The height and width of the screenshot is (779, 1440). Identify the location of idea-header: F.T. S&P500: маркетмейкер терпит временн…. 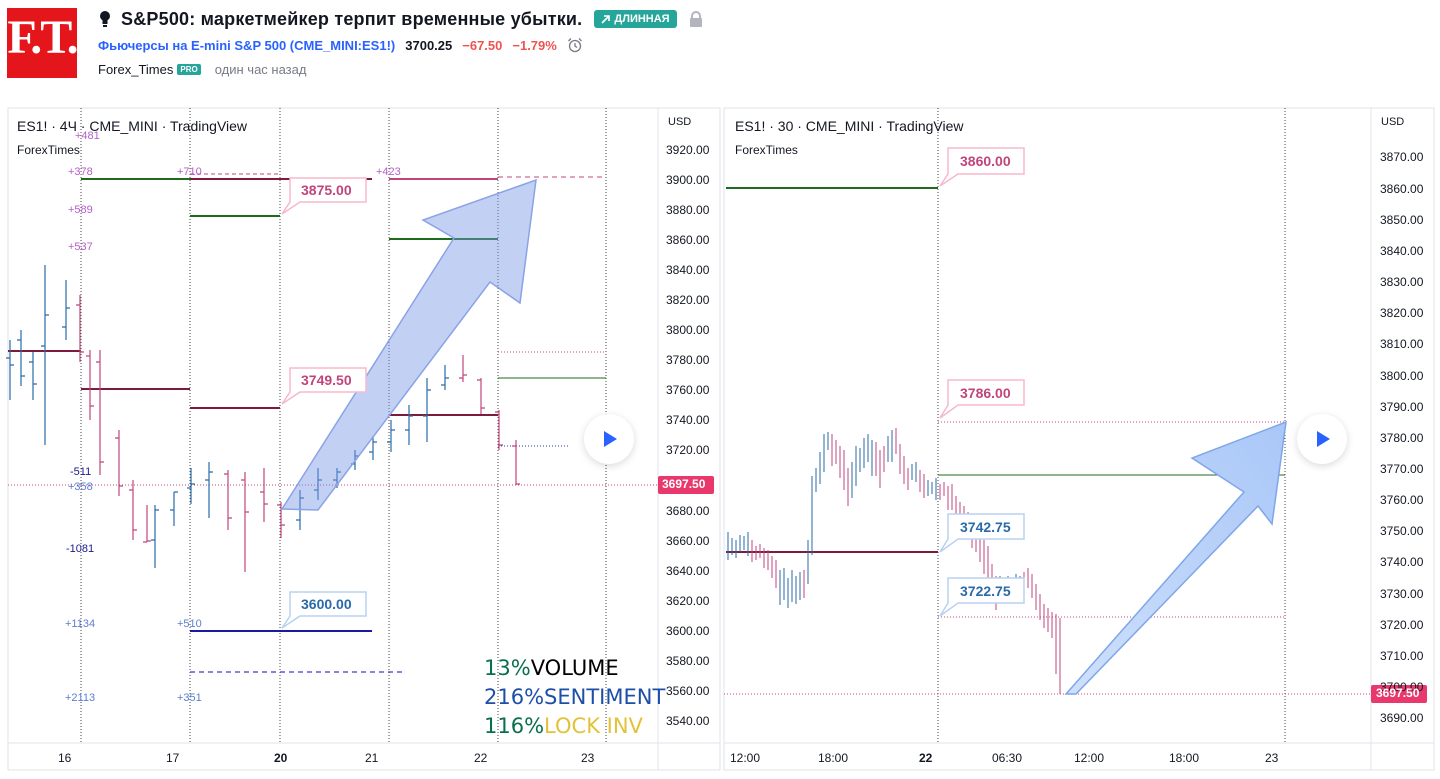
(720, 50).